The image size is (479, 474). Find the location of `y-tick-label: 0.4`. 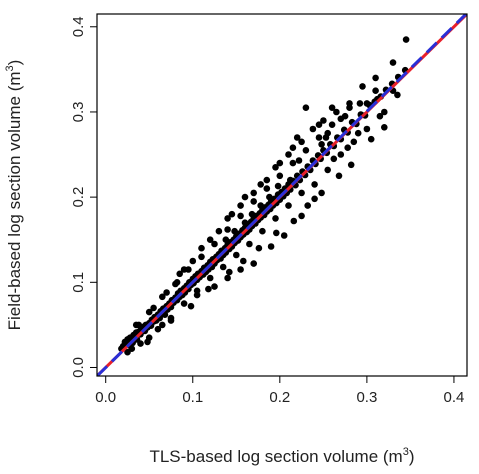

y-tick-label: 0.4 is located at coordinates (78, 26).